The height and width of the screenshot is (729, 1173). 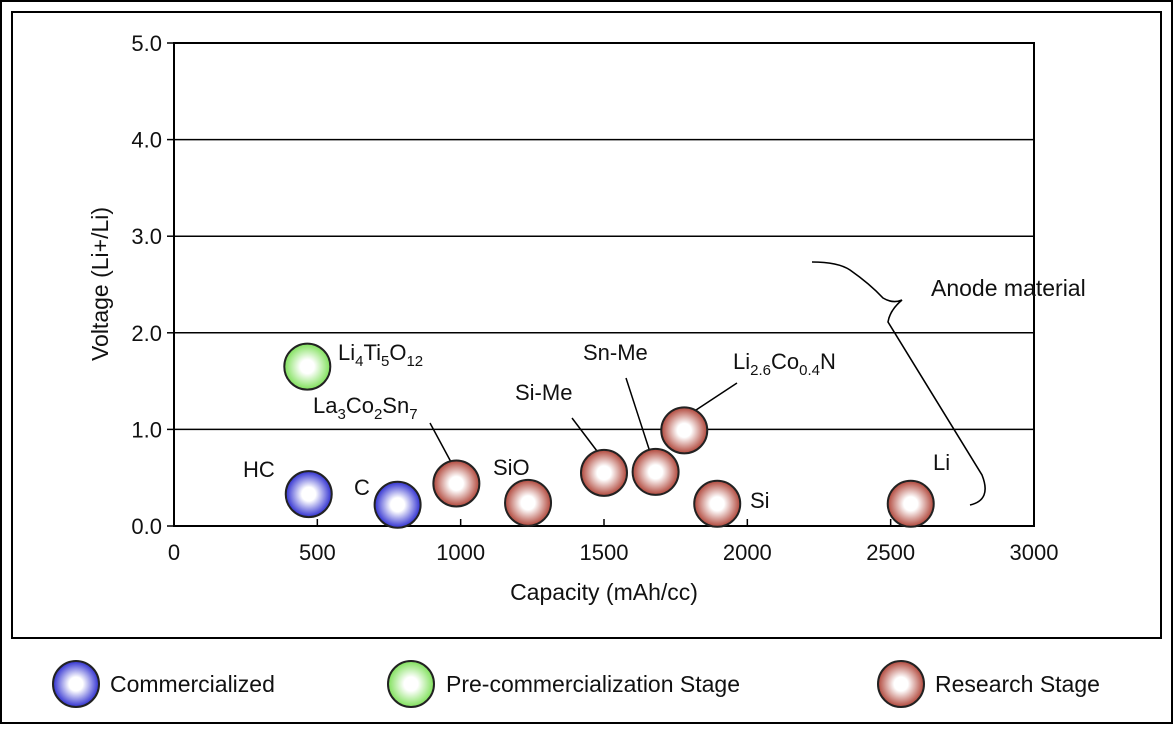 I want to click on y-axis-ticks: 0.0 1.0 2.0 3.0 4.0 5.0, so click(x=152, y=285).